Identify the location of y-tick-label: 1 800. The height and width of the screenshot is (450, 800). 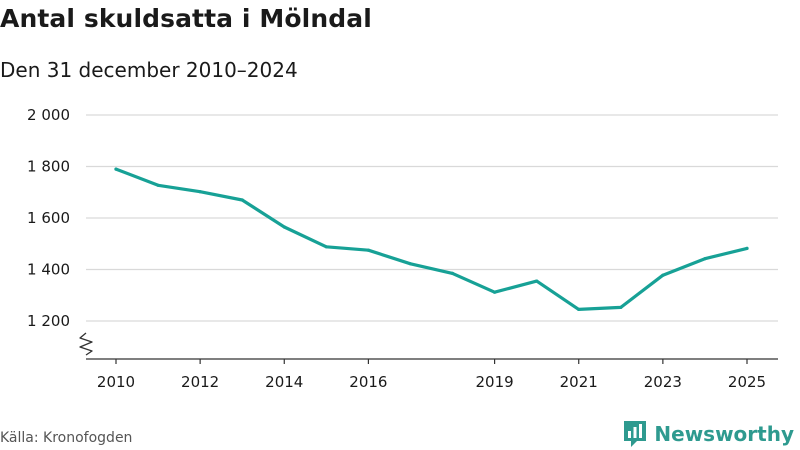
(48, 167).